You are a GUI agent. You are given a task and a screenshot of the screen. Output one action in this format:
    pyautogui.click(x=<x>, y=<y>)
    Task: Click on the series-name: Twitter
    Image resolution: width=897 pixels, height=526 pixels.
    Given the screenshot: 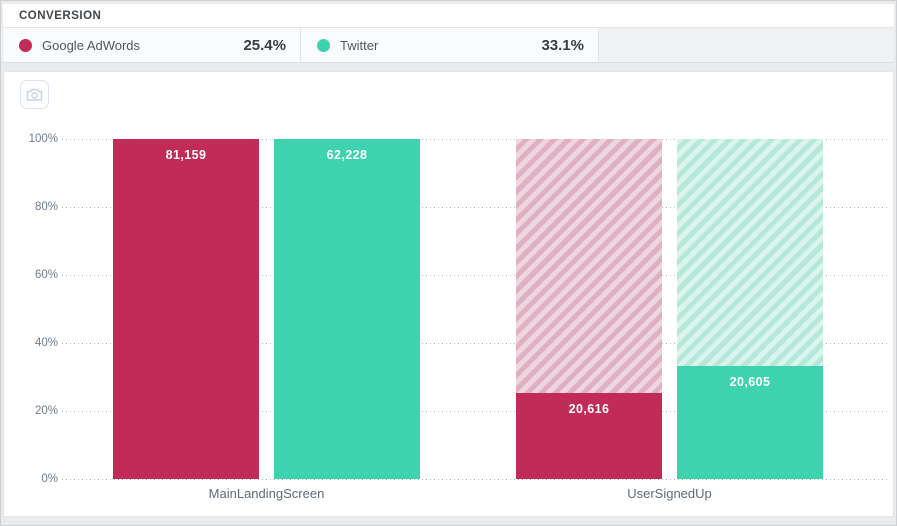 What is the action you would take?
    pyautogui.click(x=359, y=45)
    